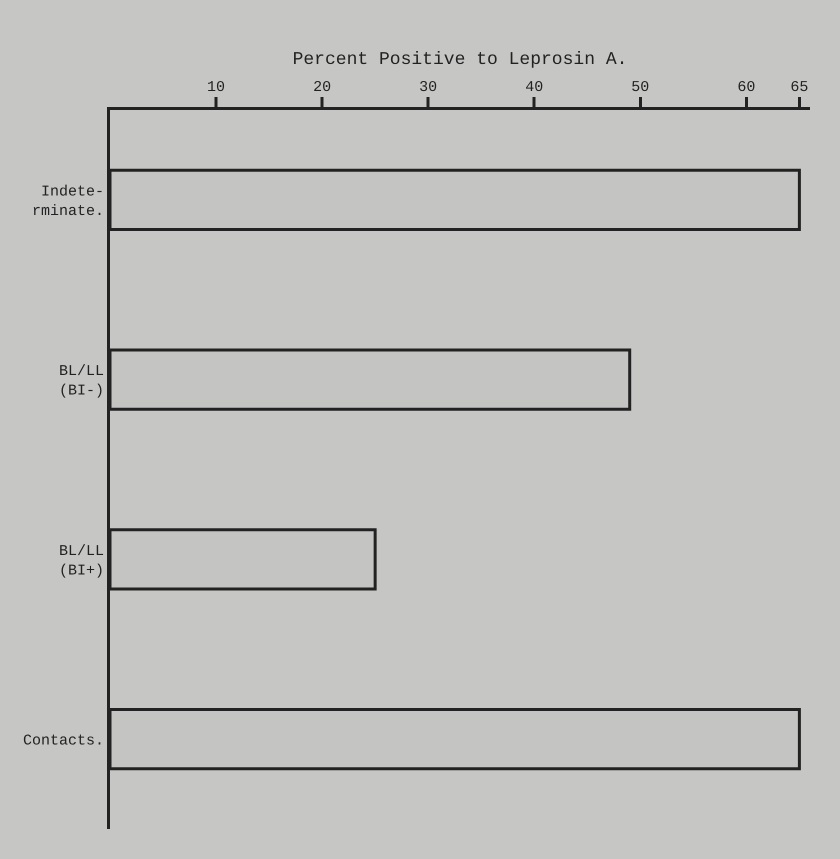  Describe the element at coordinates (68, 201) in the screenshot. I see `y-tick-label: Indete- rminate.` at that location.